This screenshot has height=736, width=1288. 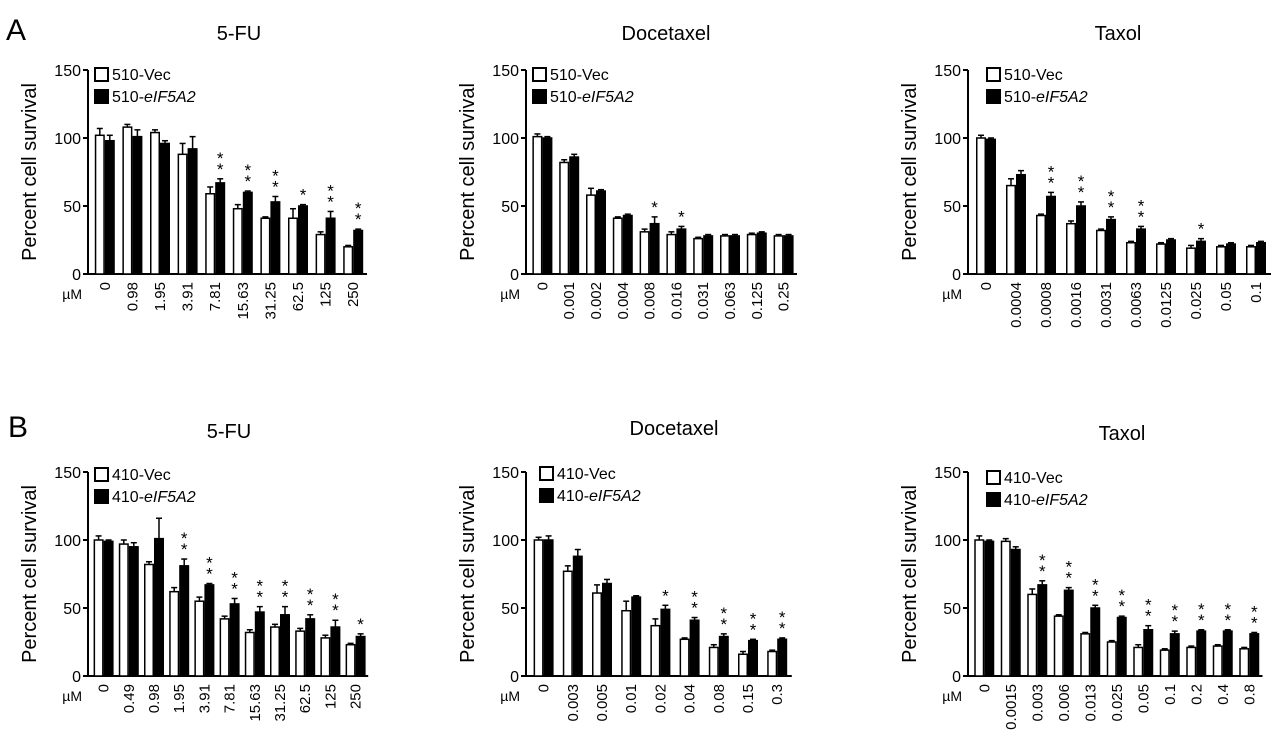 What do you see at coordinates (956, 677) in the screenshot?
I see `y-tick-label: 0` at bounding box center [956, 677].